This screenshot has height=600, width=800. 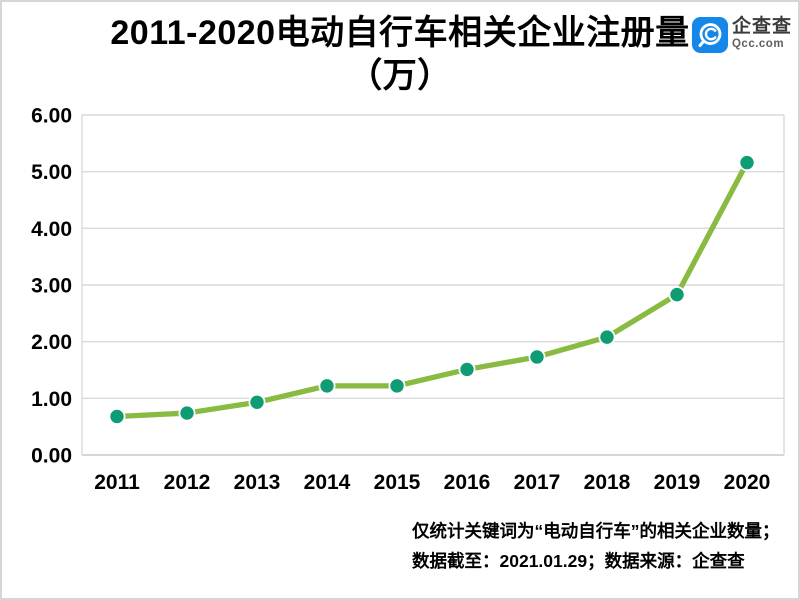 I want to click on x-tick-label: 2012, so click(x=187, y=482).